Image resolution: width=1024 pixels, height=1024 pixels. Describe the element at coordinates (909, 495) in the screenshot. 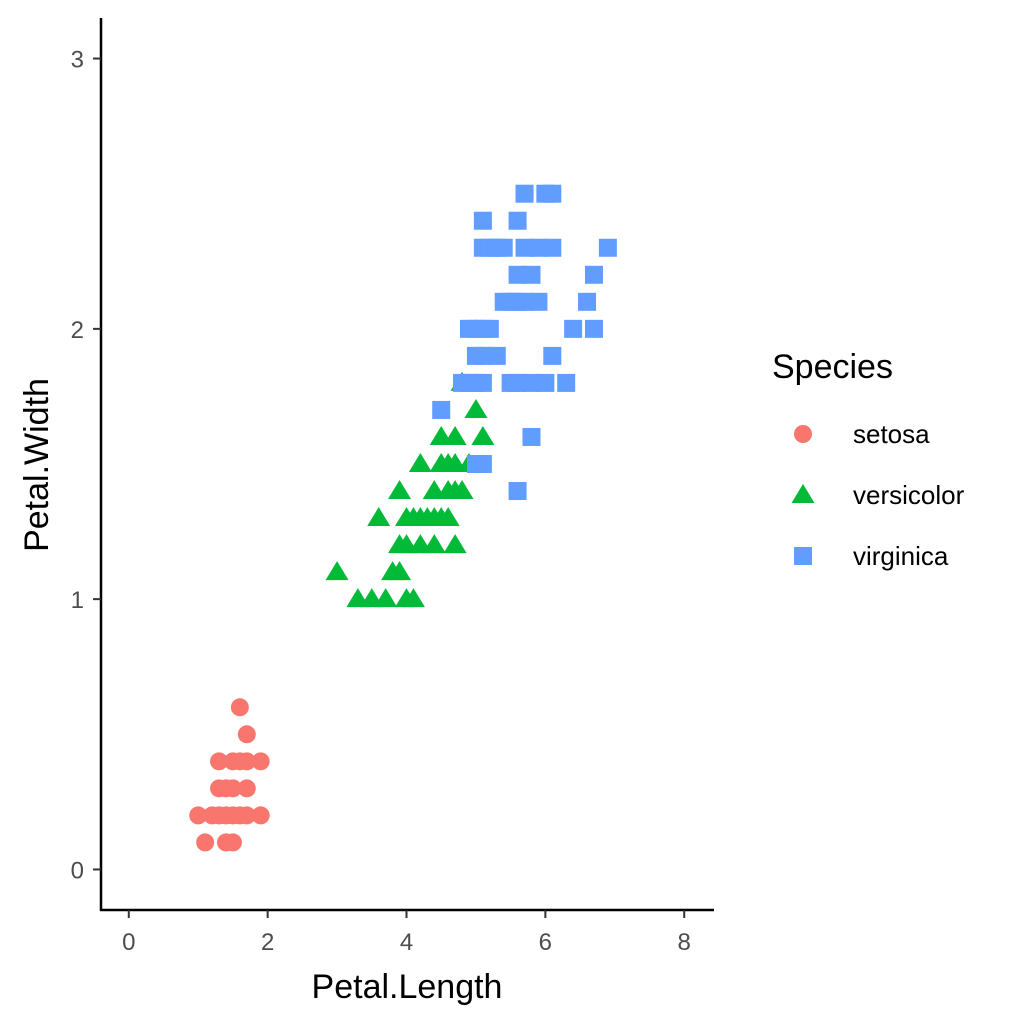

I see `legend-label-versicolor: versicolor` at that location.